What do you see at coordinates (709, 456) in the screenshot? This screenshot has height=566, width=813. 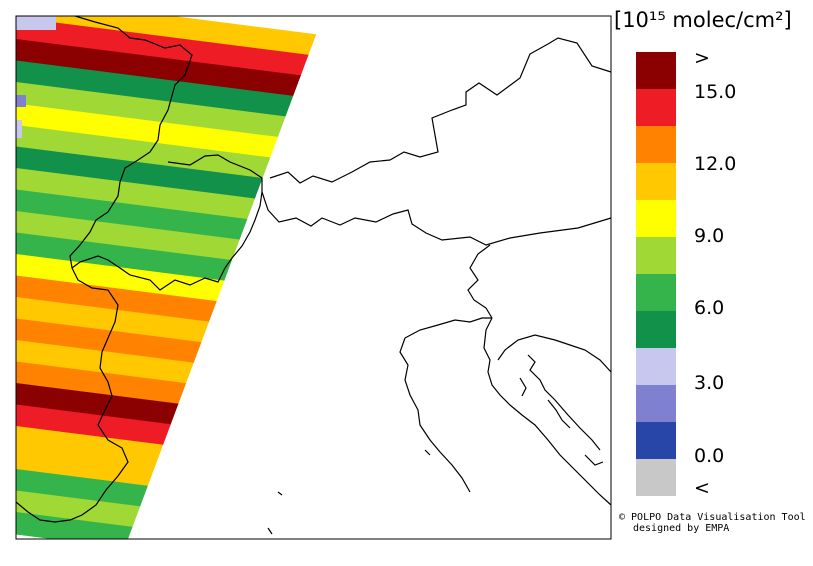 I see `legend-tick-label: 0.0` at bounding box center [709, 456].